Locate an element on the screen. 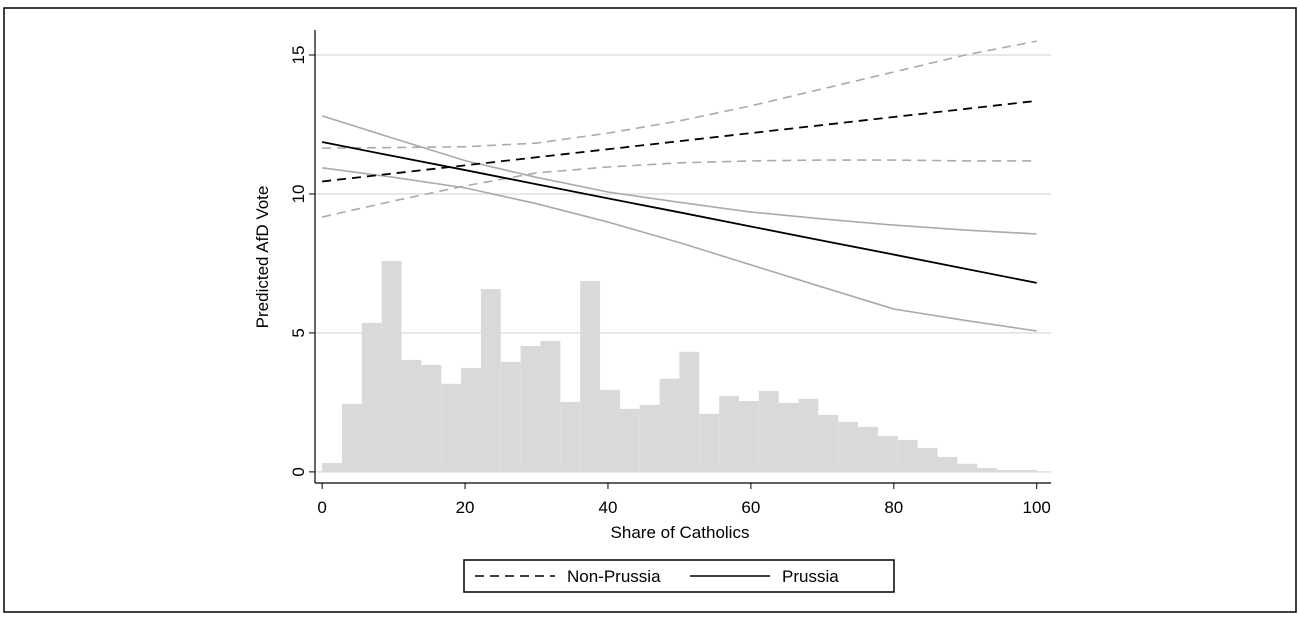  y-axis-label: Predicted AfD Vote is located at coordinates (262, 257).